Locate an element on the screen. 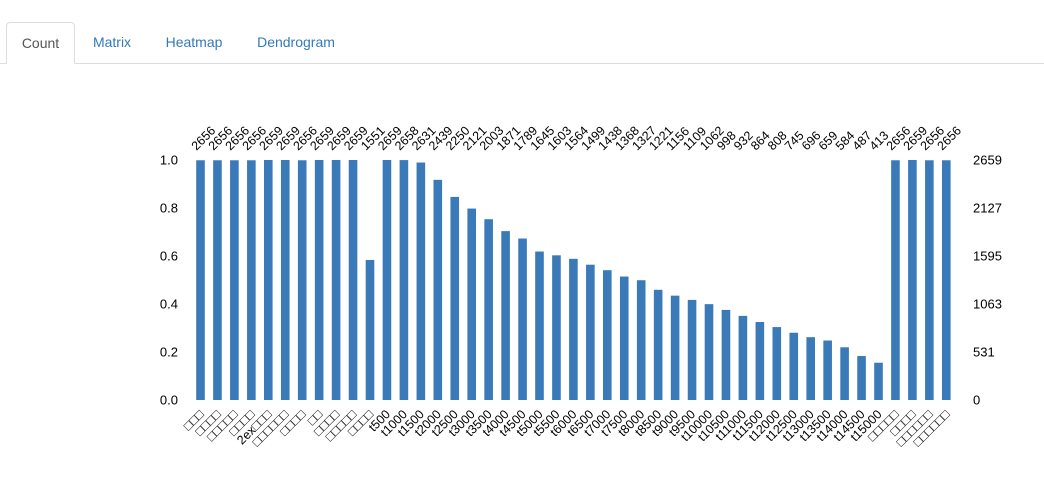  right-axis-tick-label: 1063 is located at coordinates (987, 304).